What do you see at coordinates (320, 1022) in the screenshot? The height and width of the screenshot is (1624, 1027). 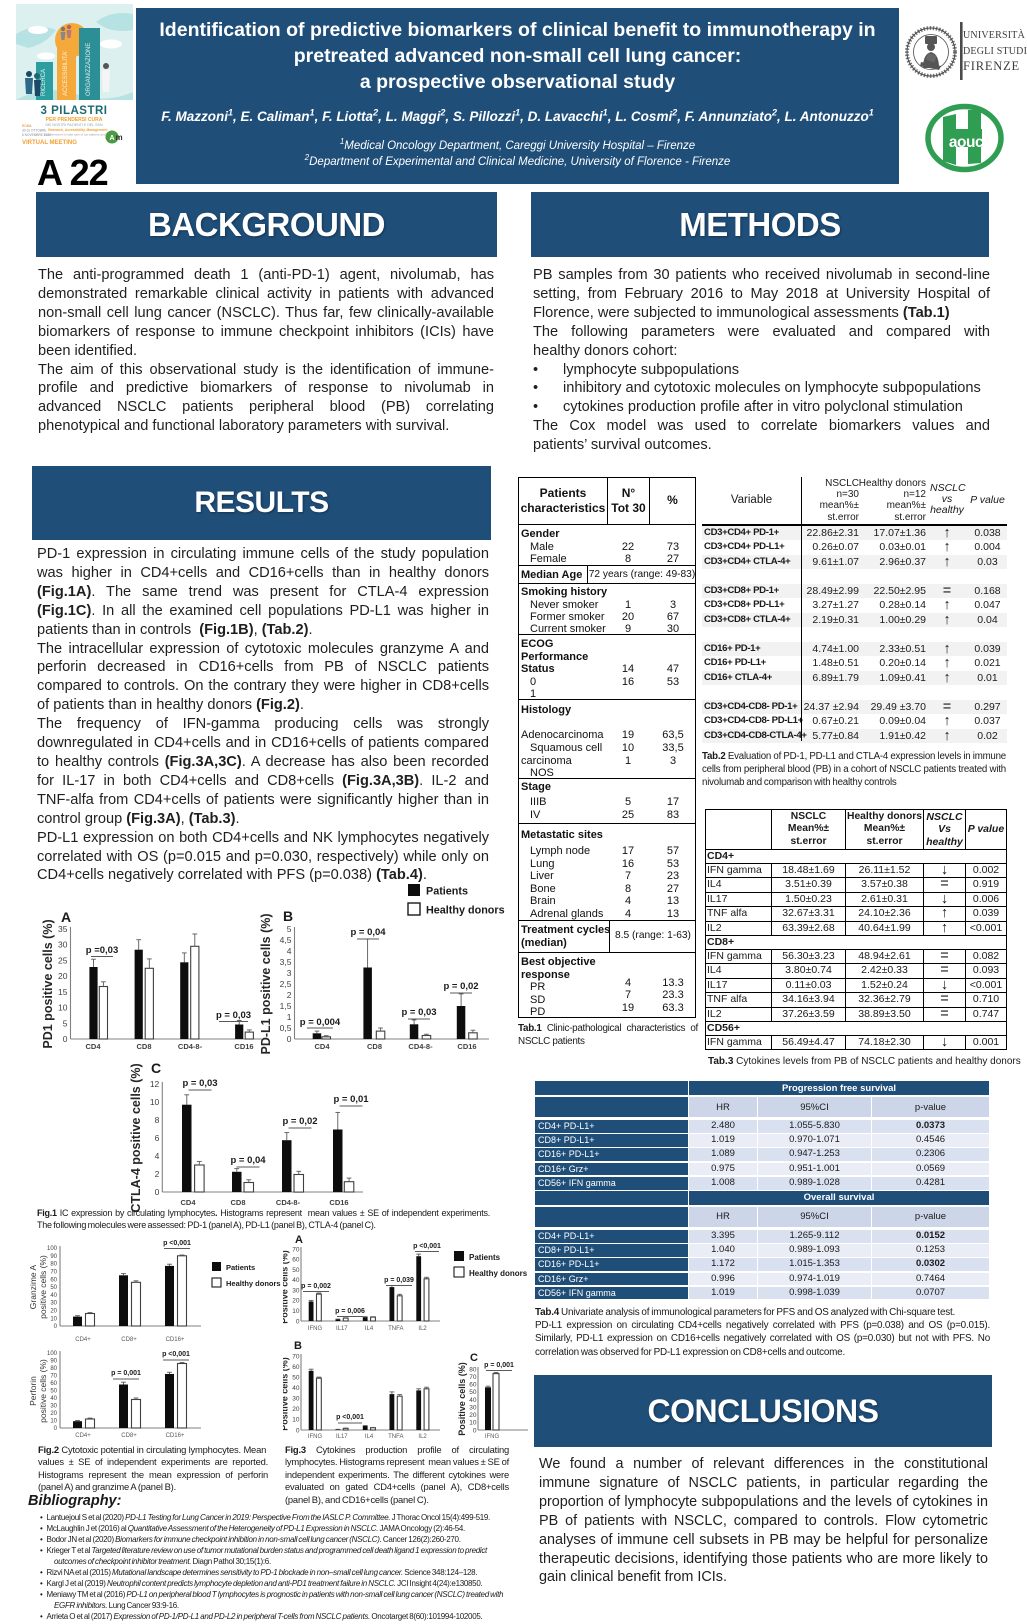 I see `svg-text: p = 0,004` at bounding box center [320, 1022].